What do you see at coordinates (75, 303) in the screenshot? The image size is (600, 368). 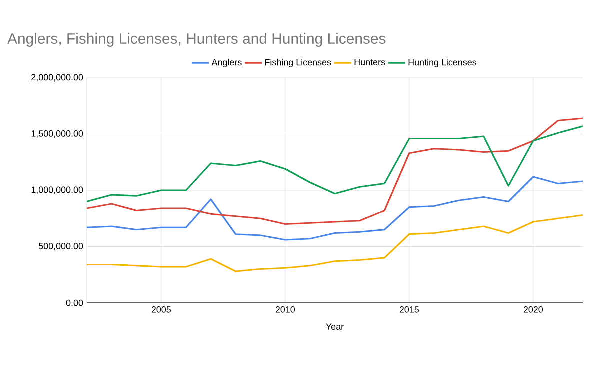 I see `y-tick-label: 0.00` at bounding box center [75, 303].